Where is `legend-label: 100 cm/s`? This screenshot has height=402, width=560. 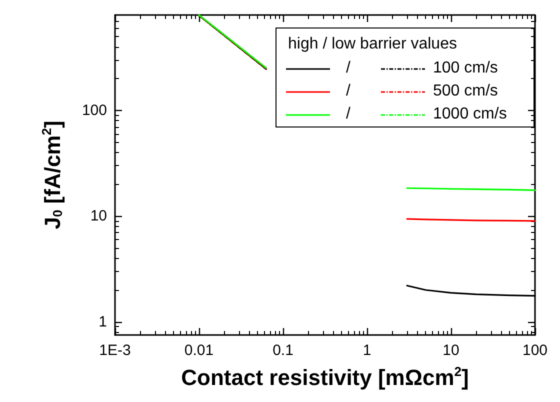 legend-label: 100 cm/s is located at coordinates (465, 68).